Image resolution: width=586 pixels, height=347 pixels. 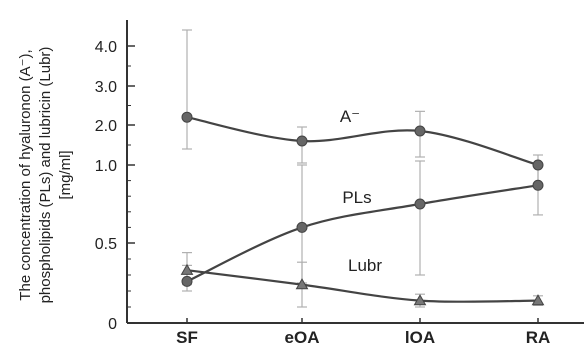 What do you see at coordinates (420, 337) in the screenshot?
I see `x-tick-label-lOA: lOA` at bounding box center [420, 337].